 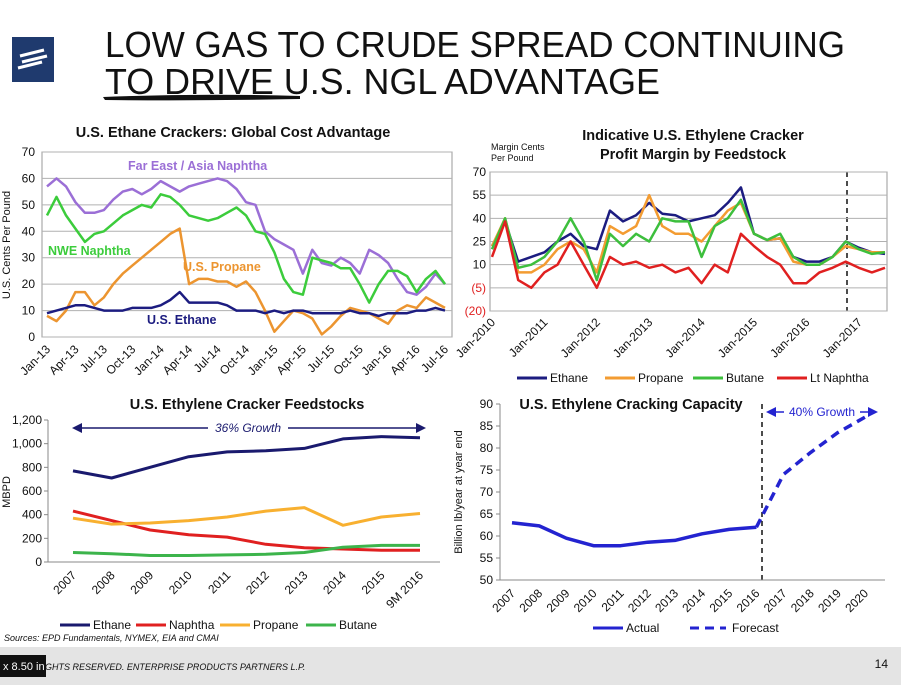 What do you see at coordinates (32, 491) in the screenshot?
I see `y-tick-label: 600` at bounding box center [32, 491].